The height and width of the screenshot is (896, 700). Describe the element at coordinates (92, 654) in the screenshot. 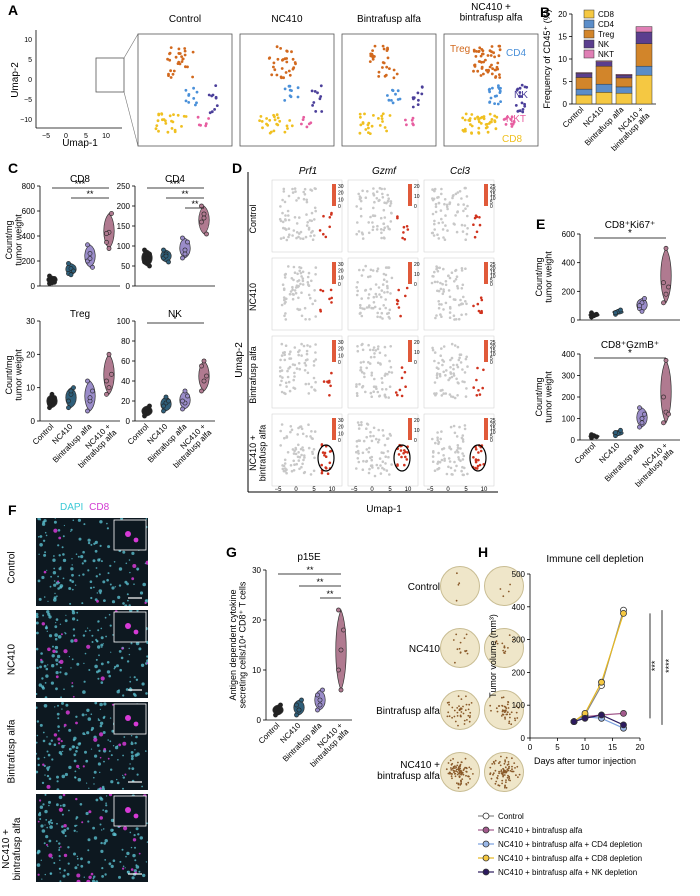

I see `microscopy-image` at that location.